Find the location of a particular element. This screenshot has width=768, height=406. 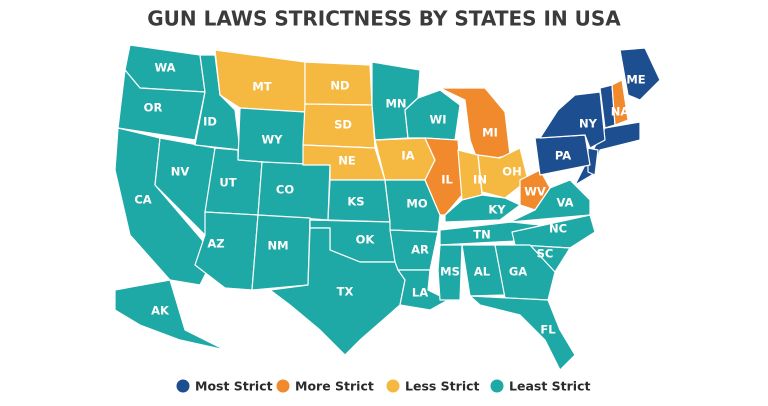

legend-label: More Strict is located at coordinates (334, 386).